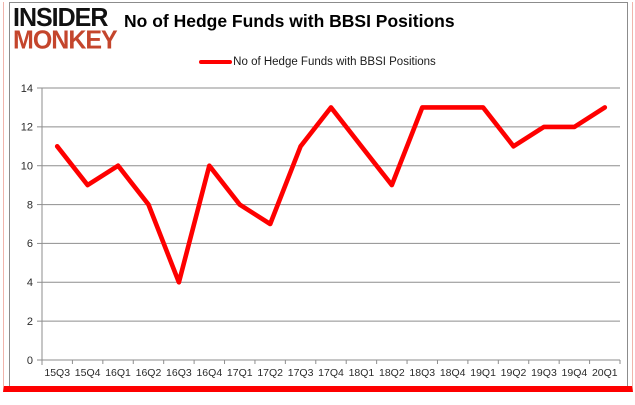 This screenshot has width=635, height=405. What do you see at coordinates (240, 373) in the screenshot?
I see `x-axis-label-17Q1: 17Q1` at bounding box center [240, 373].